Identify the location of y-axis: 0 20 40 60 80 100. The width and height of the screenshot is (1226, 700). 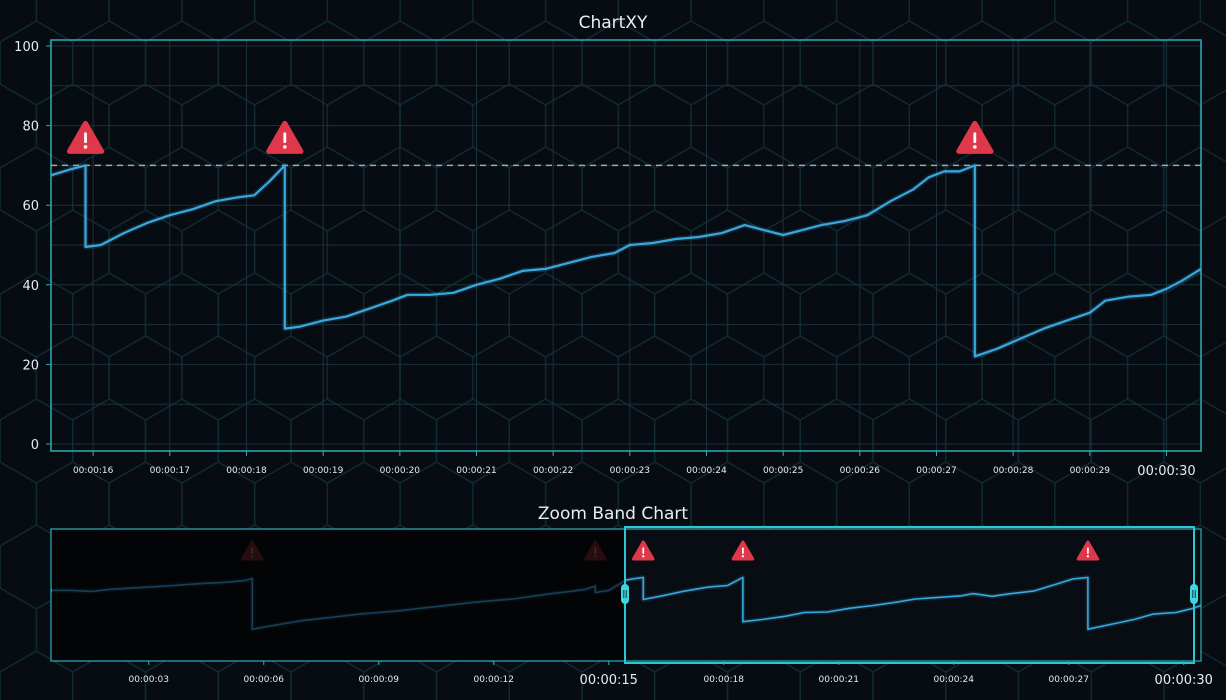
(32, 246).